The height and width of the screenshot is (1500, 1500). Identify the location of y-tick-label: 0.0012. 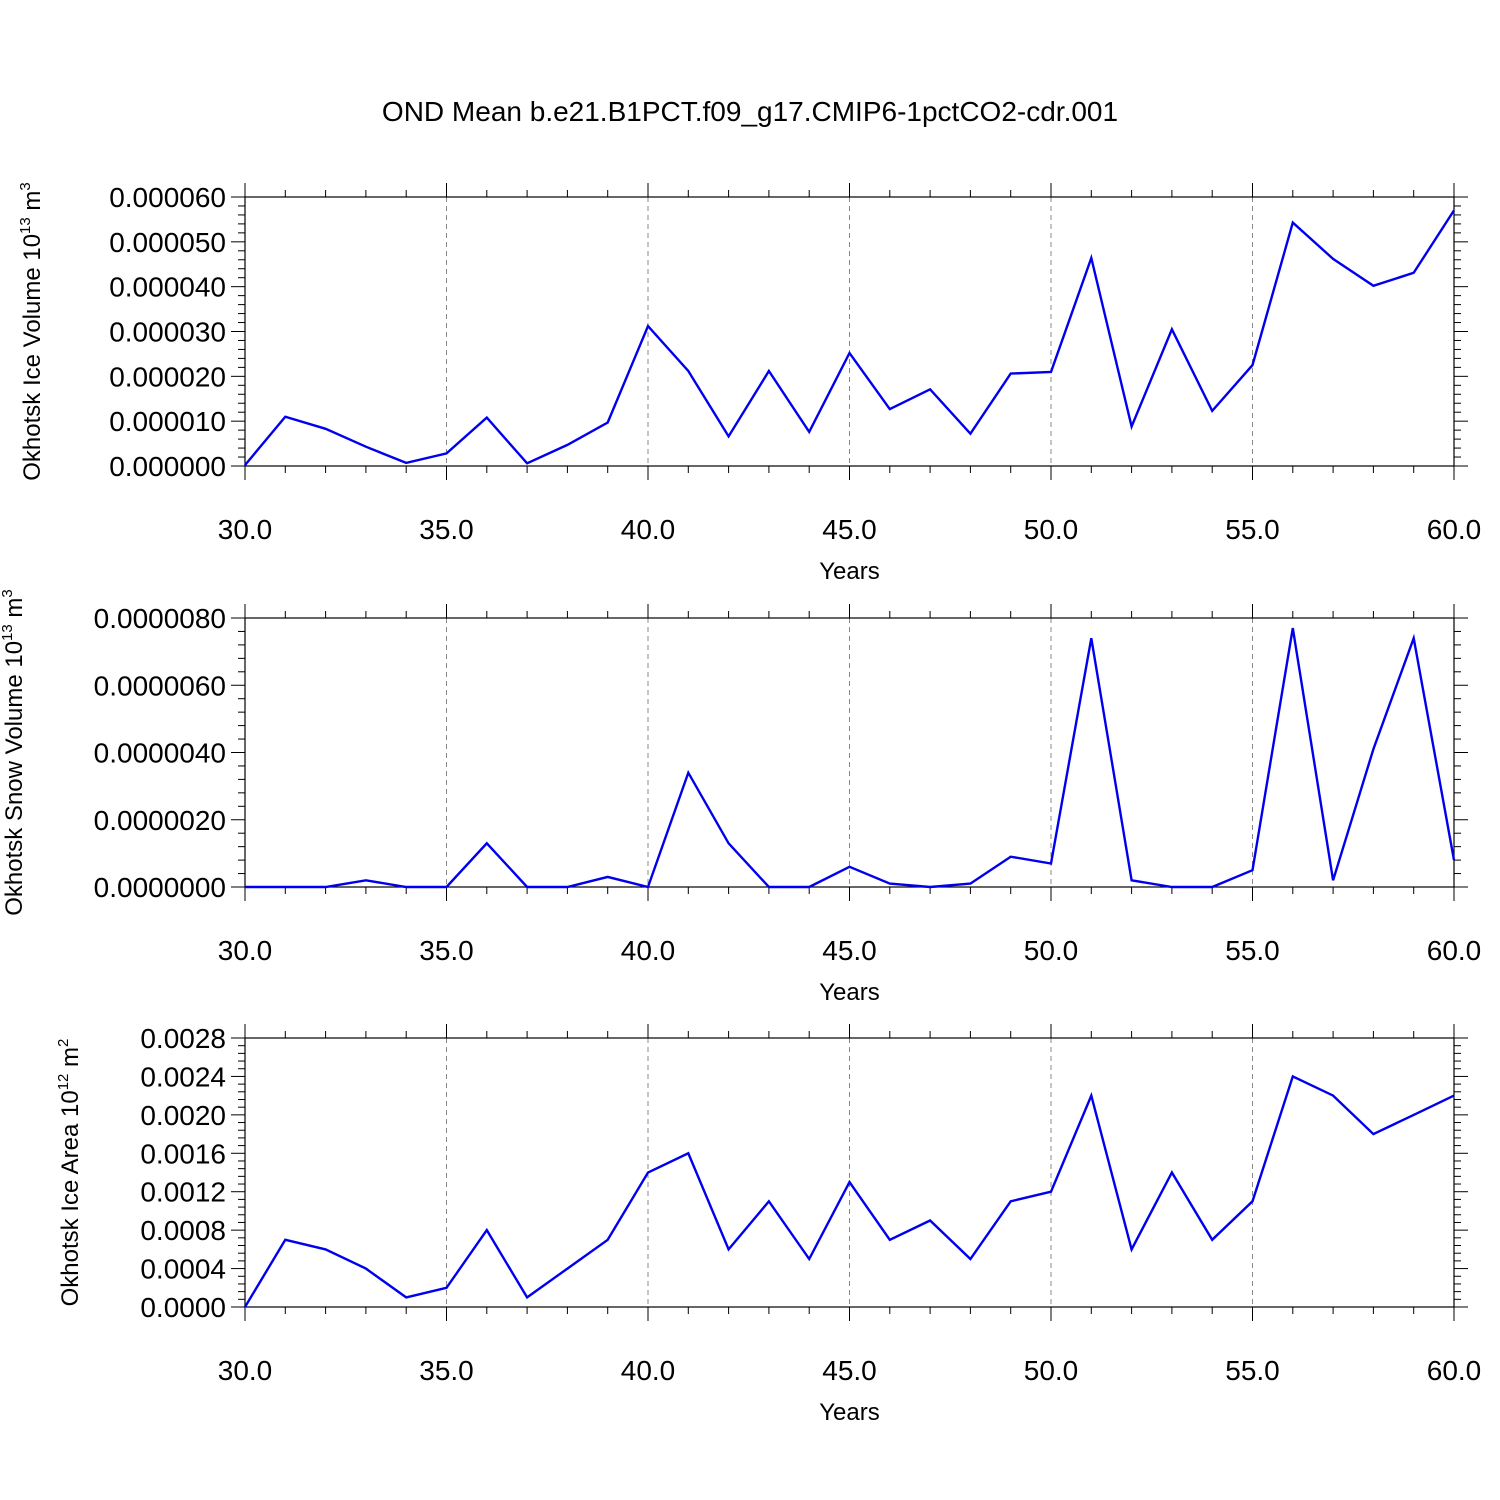
(183, 1192).